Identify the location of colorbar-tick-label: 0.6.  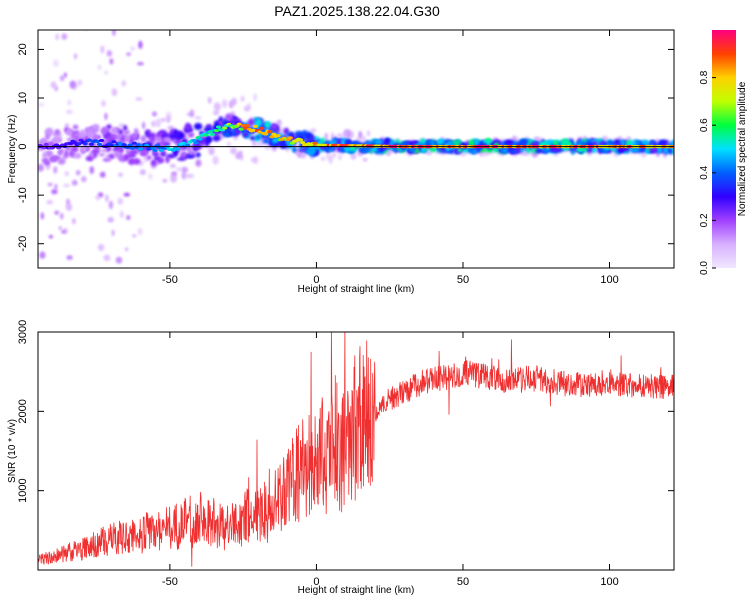
(704, 125).